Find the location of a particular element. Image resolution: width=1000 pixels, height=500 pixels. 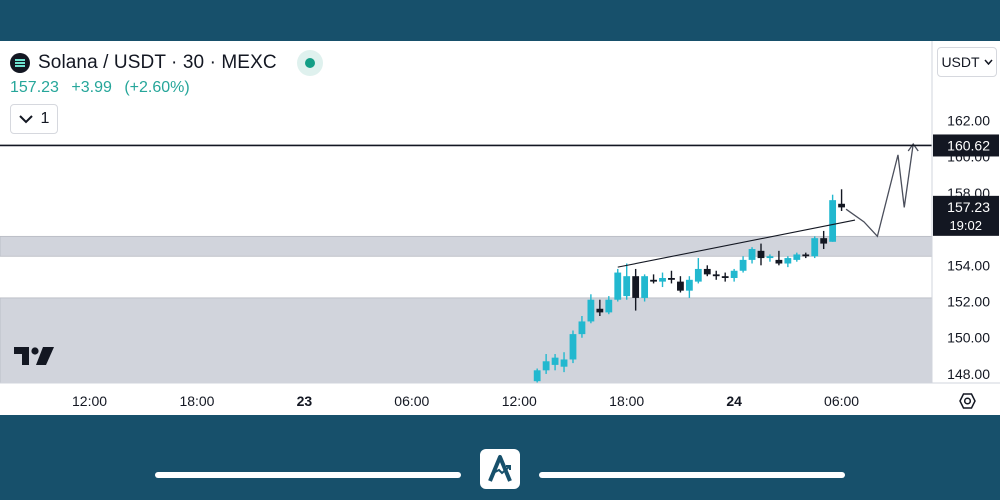

currency-label: USDT is located at coordinates (960, 62).